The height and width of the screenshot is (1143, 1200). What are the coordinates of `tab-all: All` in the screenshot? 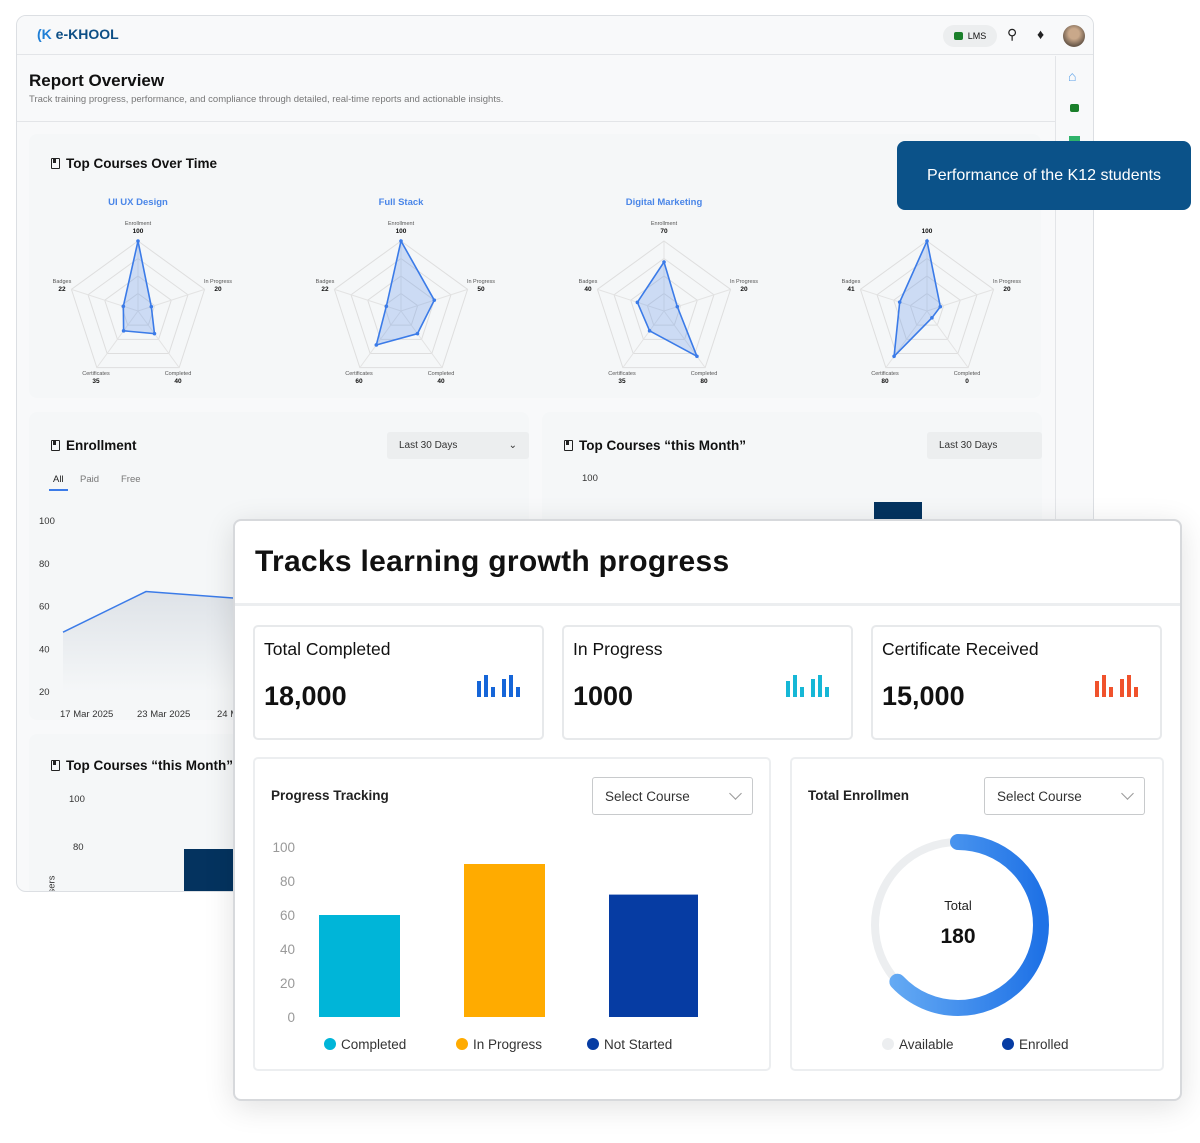 It's located at (58, 482).